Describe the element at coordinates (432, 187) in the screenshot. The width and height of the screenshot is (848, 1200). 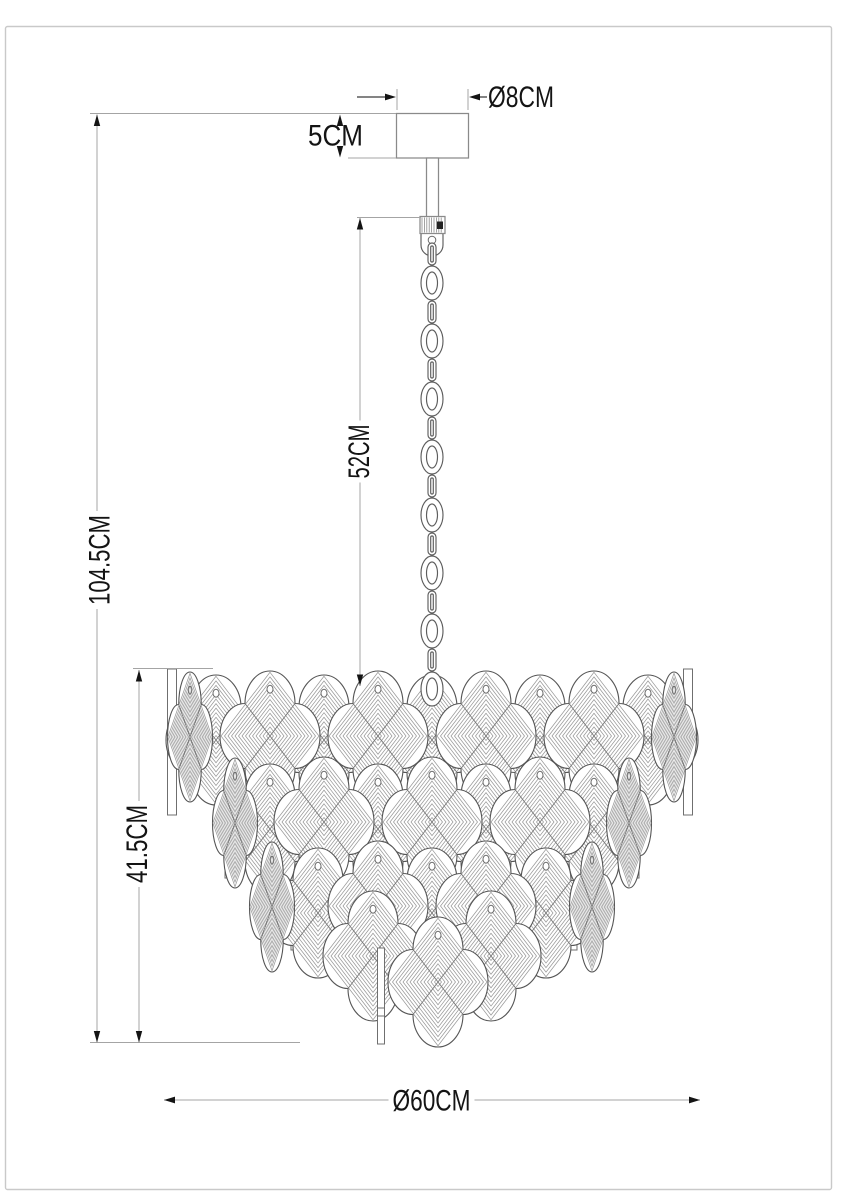
I see `stem-rod` at that location.